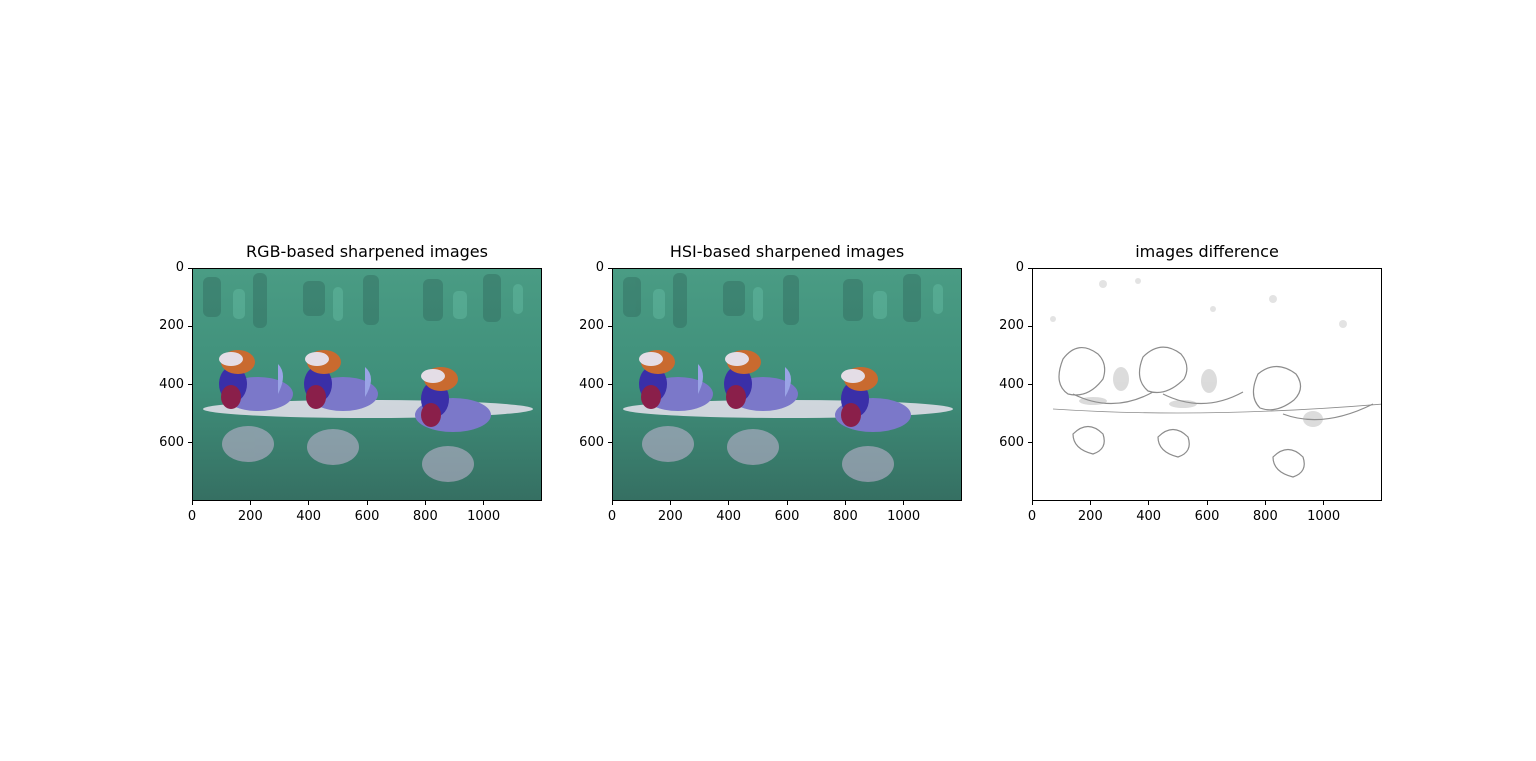  I want to click on panel-title-hsi: HSI-based sharpened images, so click(787, 251).